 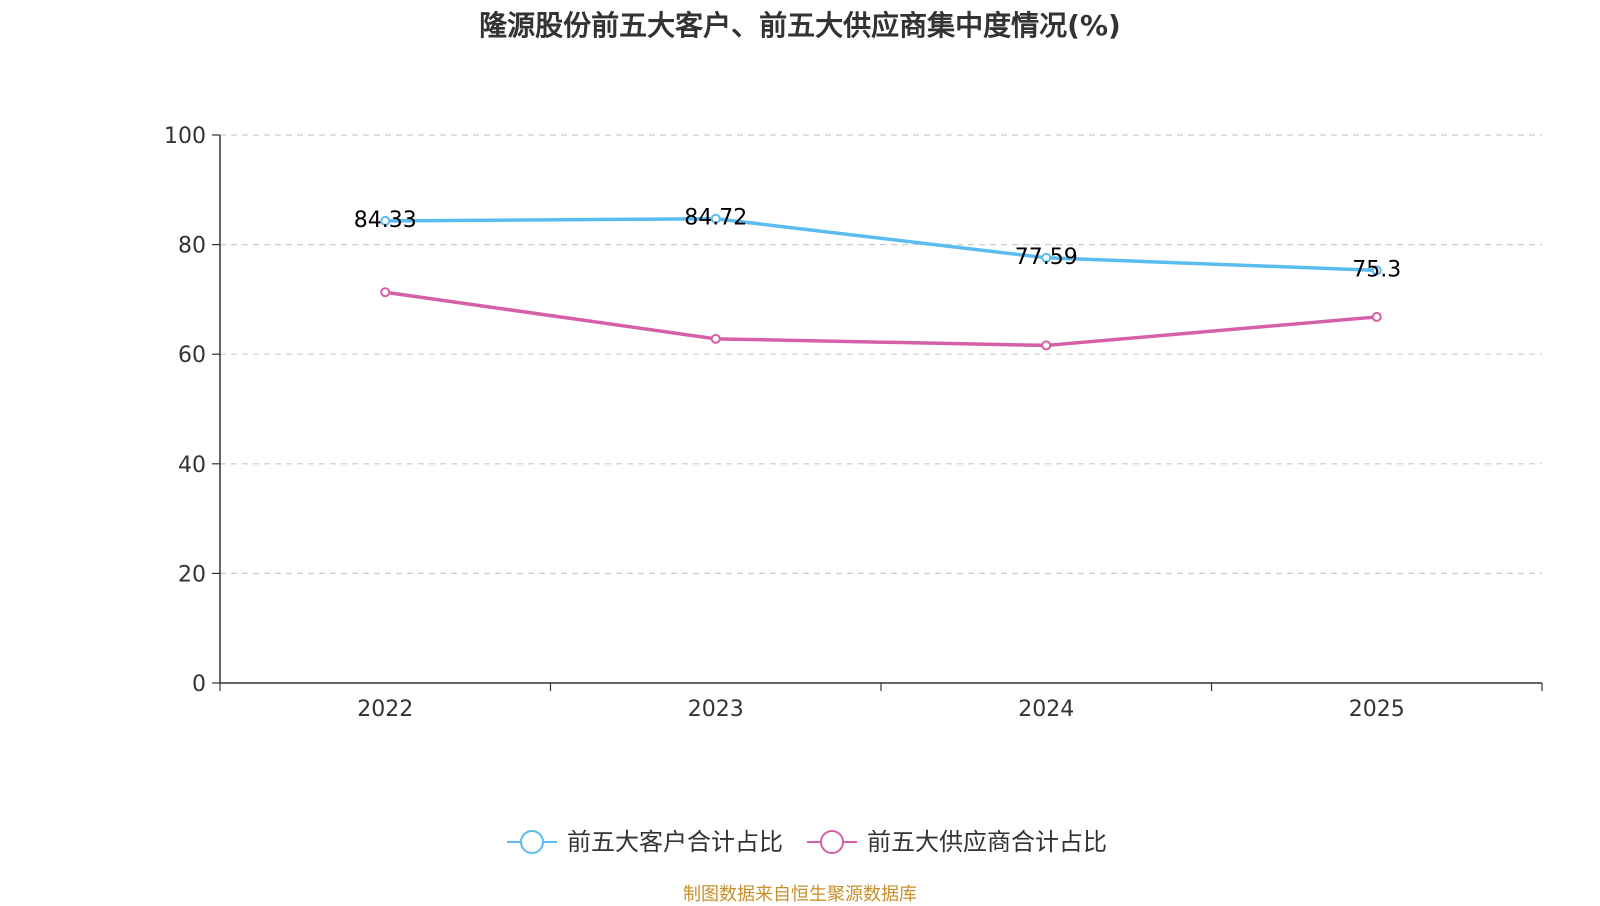 What do you see at coordinates (199, 684) in the screenshot?
I see `y-tick-label: 0` at bounding box center [199, 684].